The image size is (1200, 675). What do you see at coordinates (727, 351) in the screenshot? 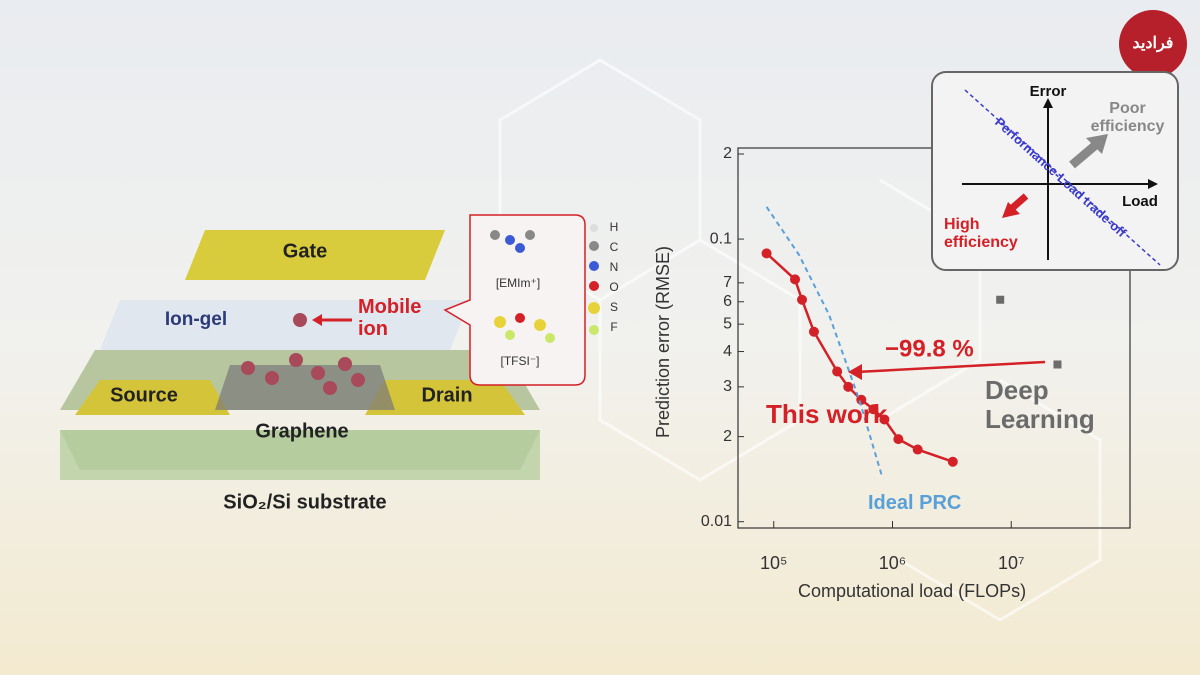
I see `y-tick-label: 4` at bounding box center [727, 351].